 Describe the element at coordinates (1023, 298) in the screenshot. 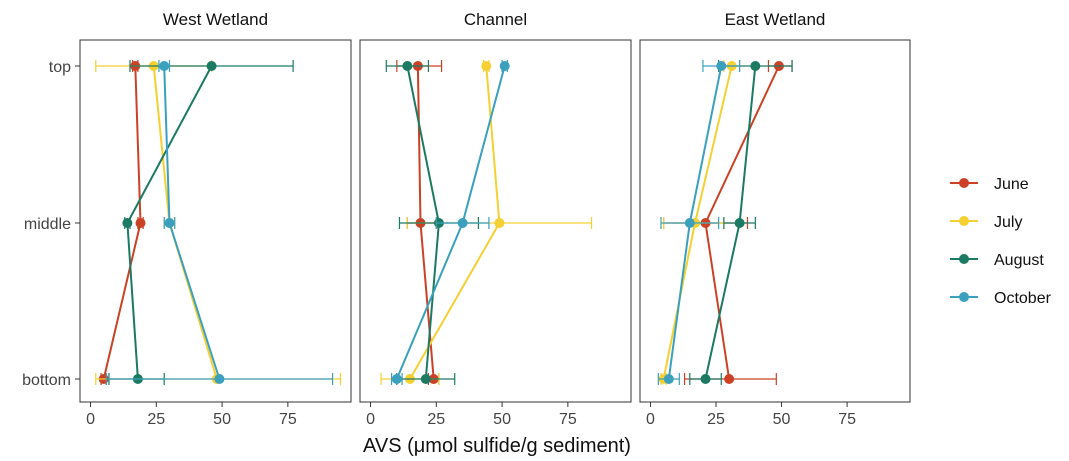

I see `legend-label: October` at that location.